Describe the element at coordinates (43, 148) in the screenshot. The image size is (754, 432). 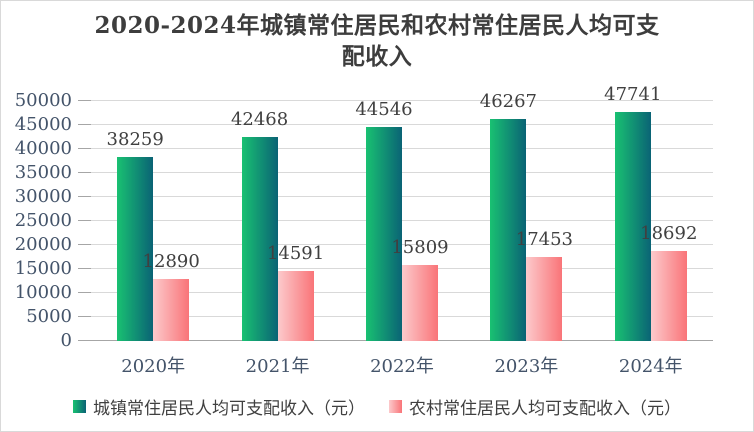
I see `y-axis-label: 40000` at that location.